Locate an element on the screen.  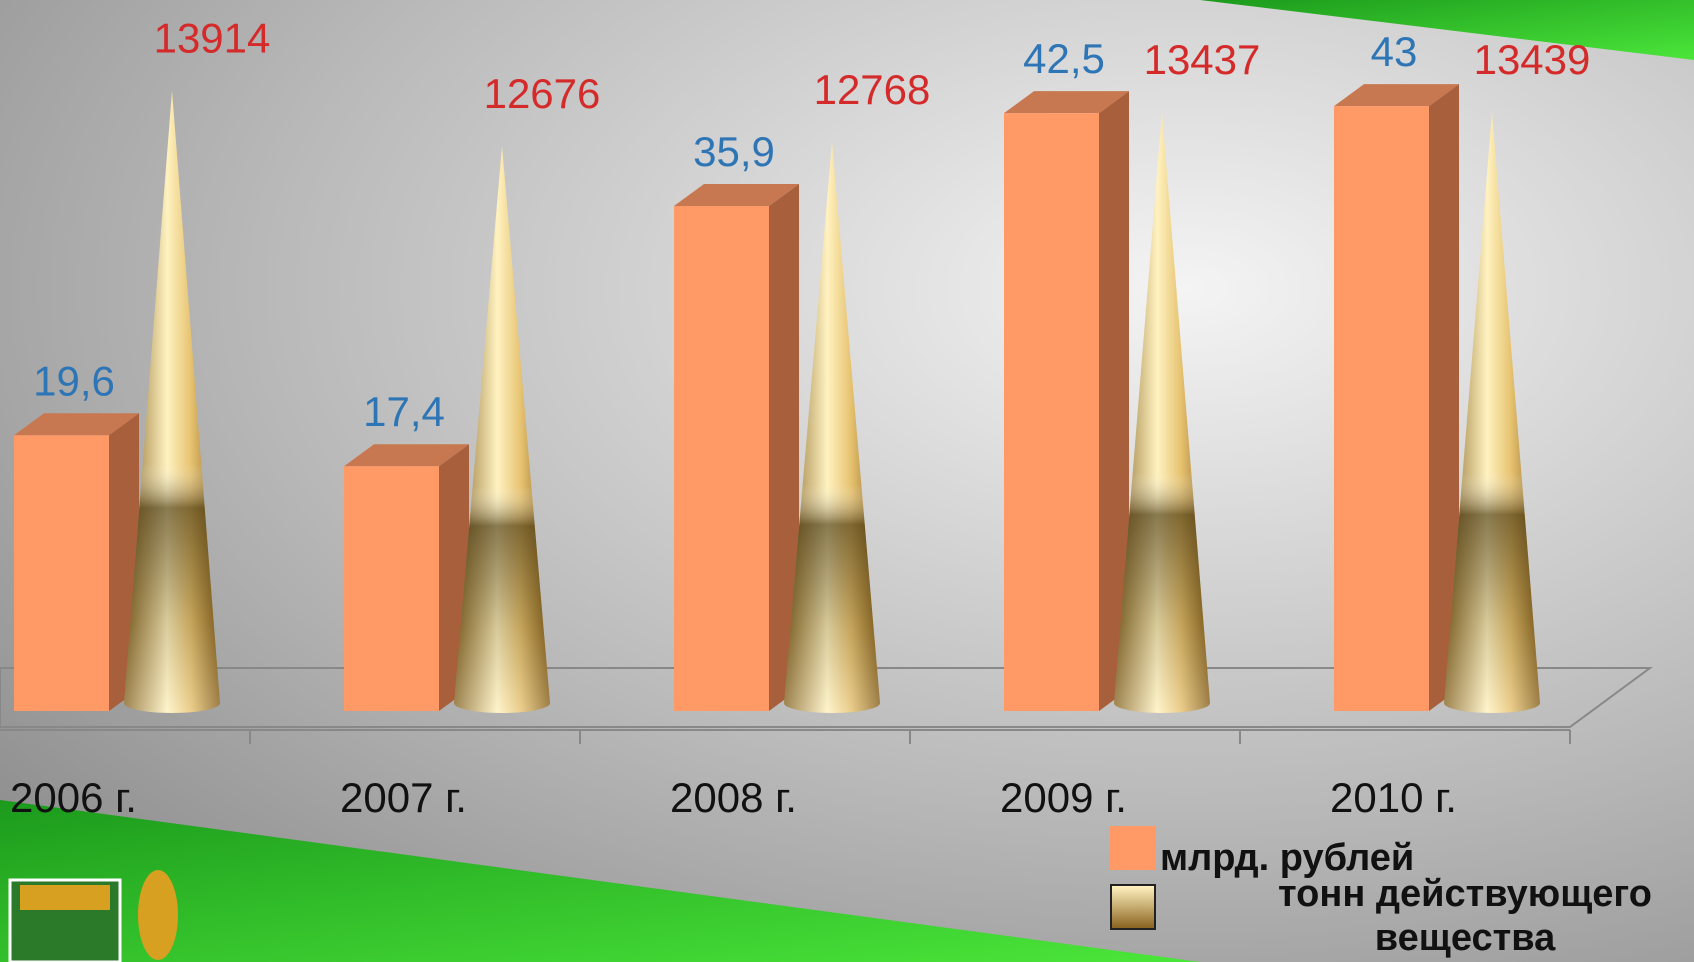
x-tick-label: 2009 г. is located at coordinates (1063, 797).